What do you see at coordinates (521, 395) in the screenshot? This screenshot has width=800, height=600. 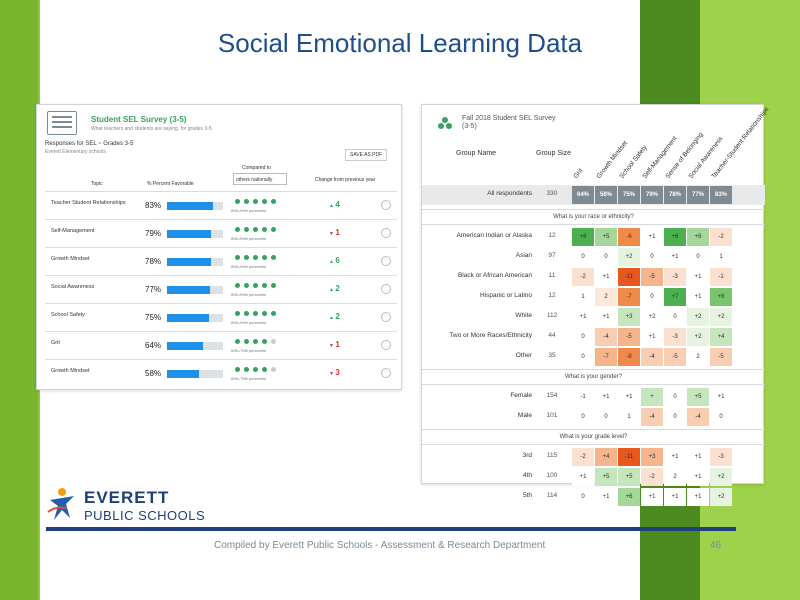 I see `group-label: Female` at bounding box center [521, 395].